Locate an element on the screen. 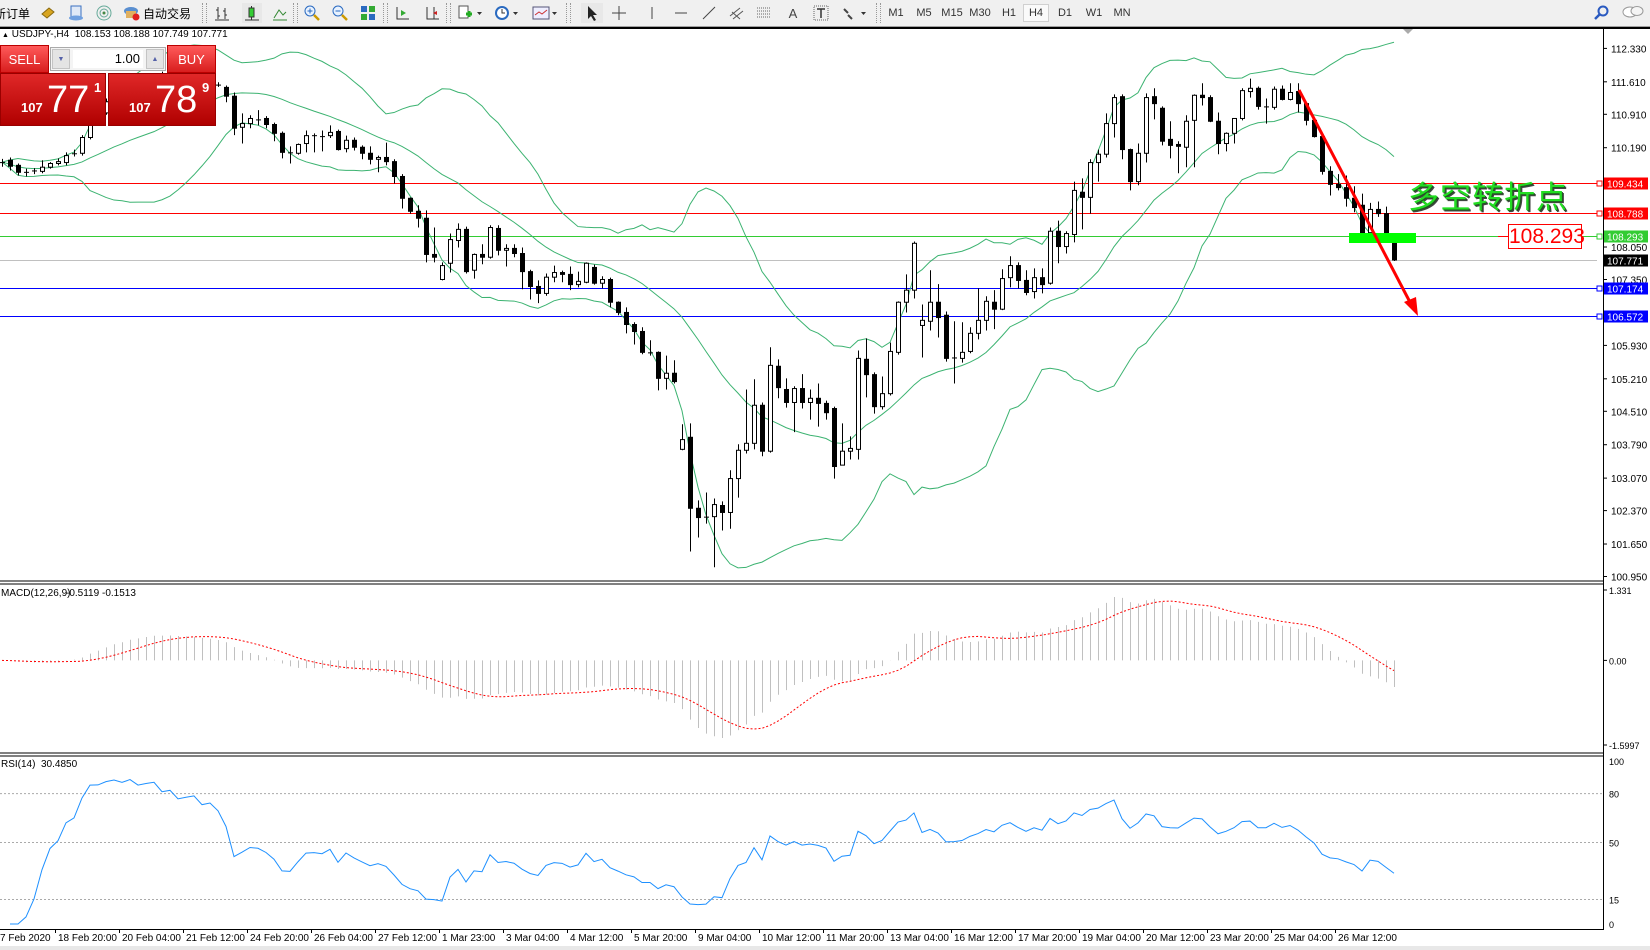  history-eraser-icon is located at coordinates (48, 13).